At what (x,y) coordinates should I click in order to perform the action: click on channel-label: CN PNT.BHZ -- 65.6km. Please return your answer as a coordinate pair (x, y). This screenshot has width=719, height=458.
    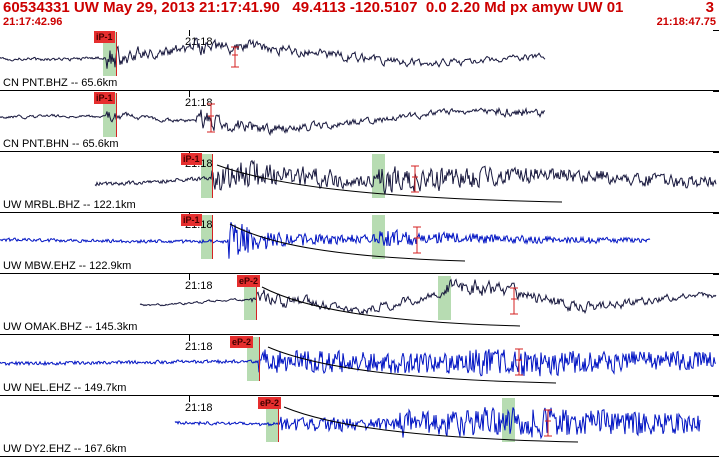
    Looking at the image, I should click on (60, 83).